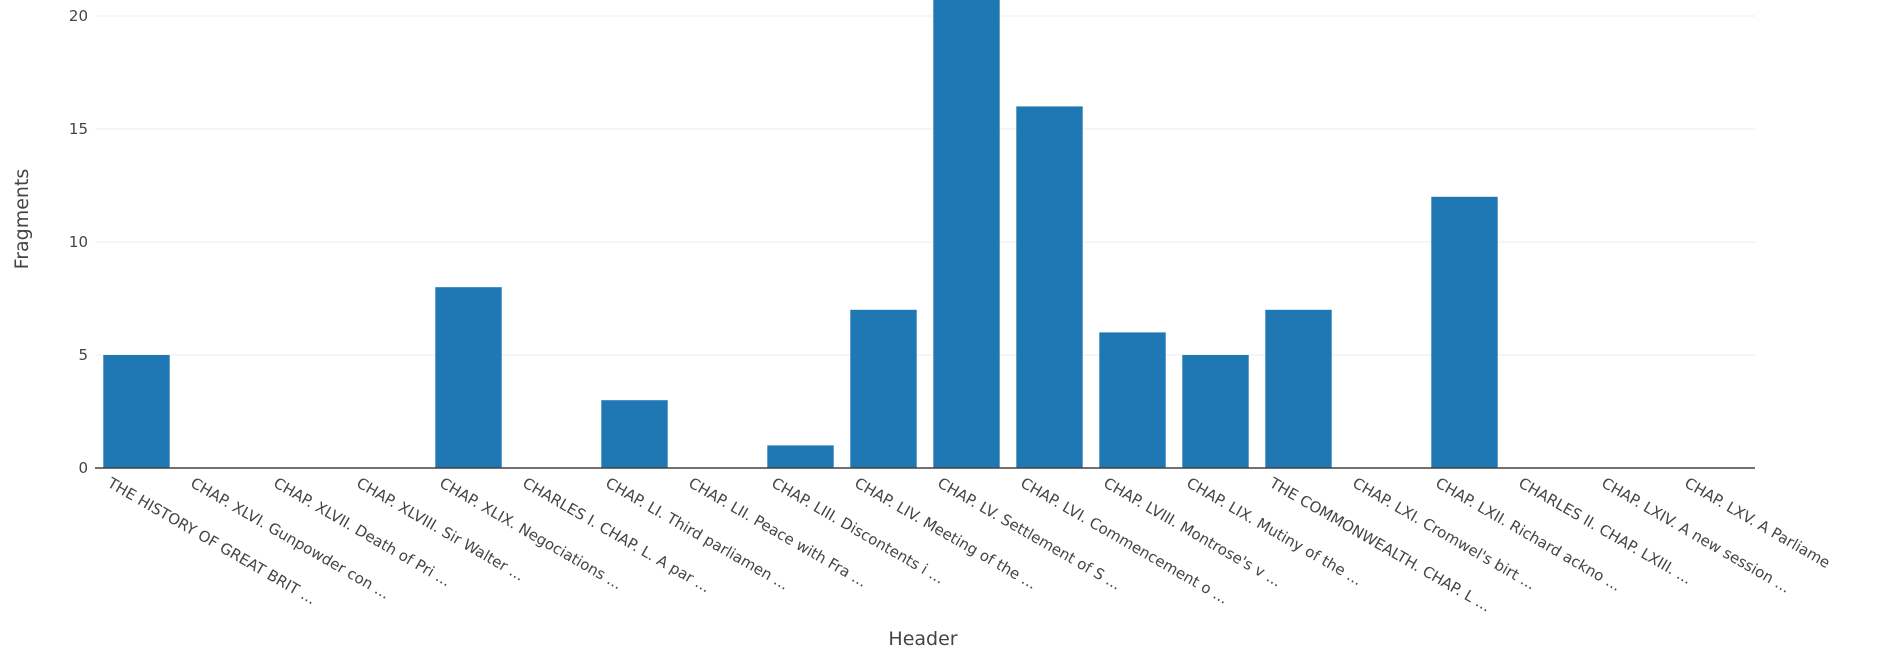 This screenshot has height=648, width=1883. Describe the element at coordinates (78, 16) in the screenshot. I see `y-tick-label: 20` at that location.